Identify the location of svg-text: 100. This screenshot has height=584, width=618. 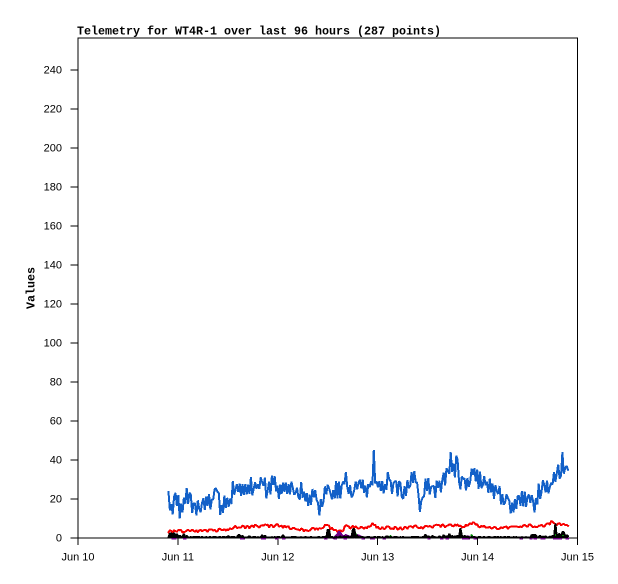
(53, 344).